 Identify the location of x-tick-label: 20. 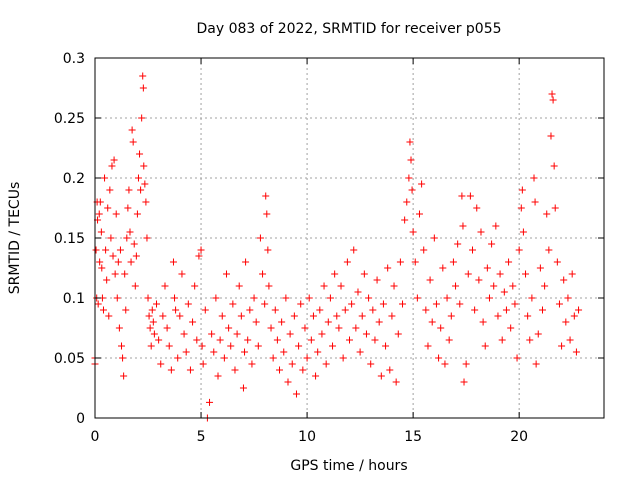
(519, 437).